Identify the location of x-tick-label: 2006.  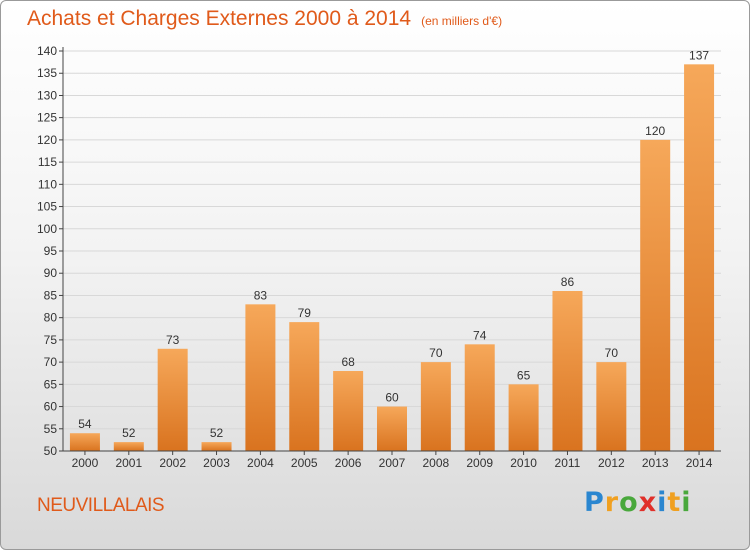
(348, 463).